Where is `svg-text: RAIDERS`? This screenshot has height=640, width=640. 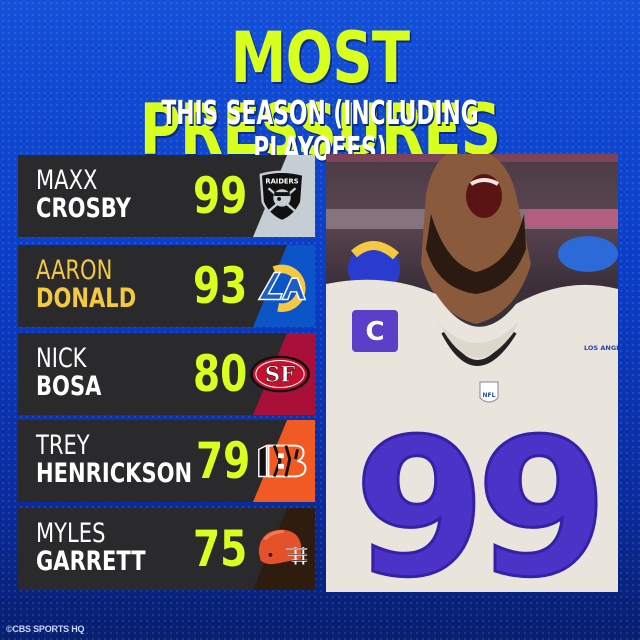
svg-text: RAIDERS is located at coordinates (281, 181).